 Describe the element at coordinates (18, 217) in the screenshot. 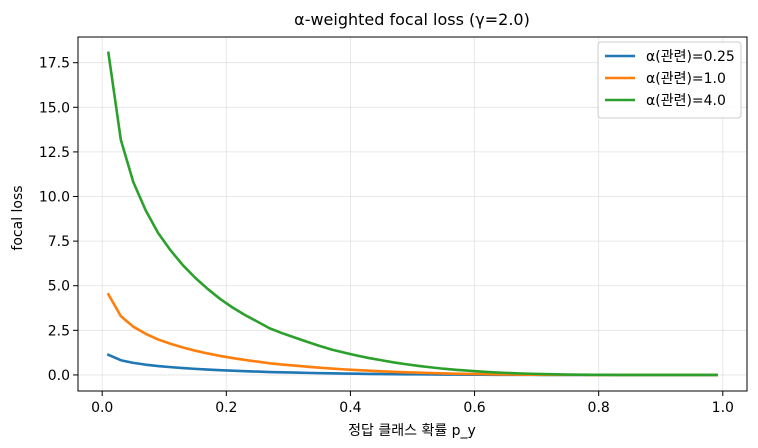

I see `y-axis-label: focal loss` at that location.